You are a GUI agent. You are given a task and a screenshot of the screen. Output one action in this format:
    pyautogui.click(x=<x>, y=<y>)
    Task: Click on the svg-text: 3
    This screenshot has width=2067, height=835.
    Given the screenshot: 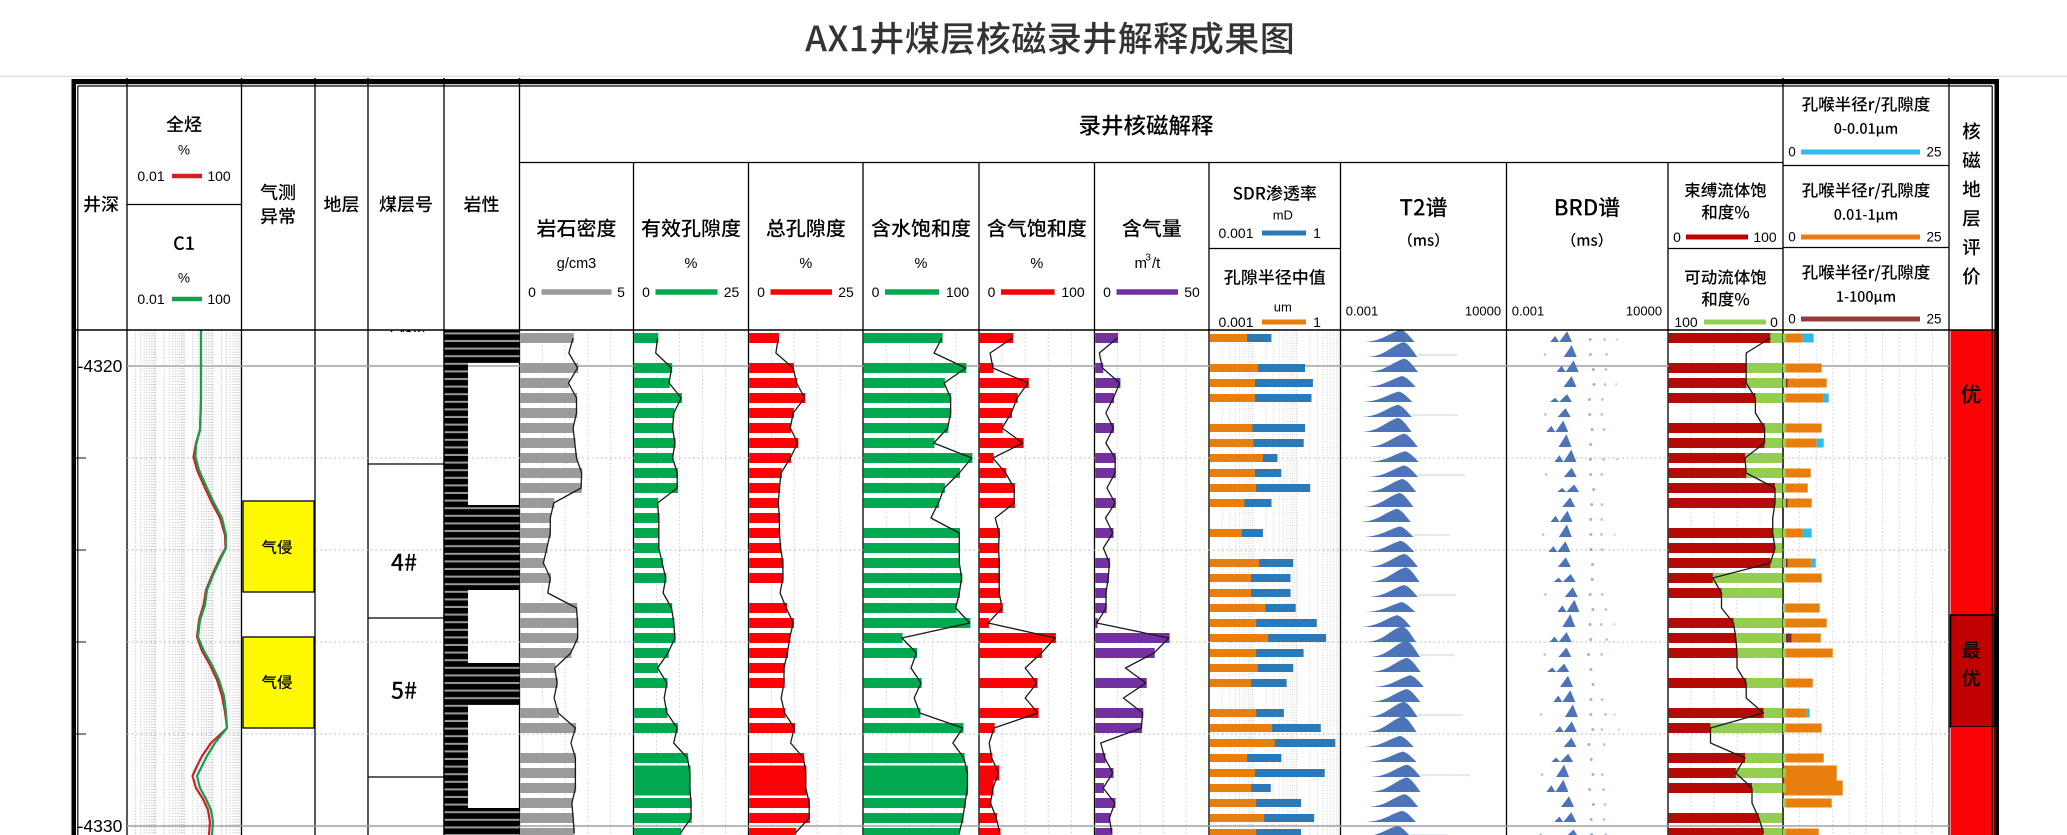 What is the action you would take?
    pyautogui.click(x=1148, y=258)
    